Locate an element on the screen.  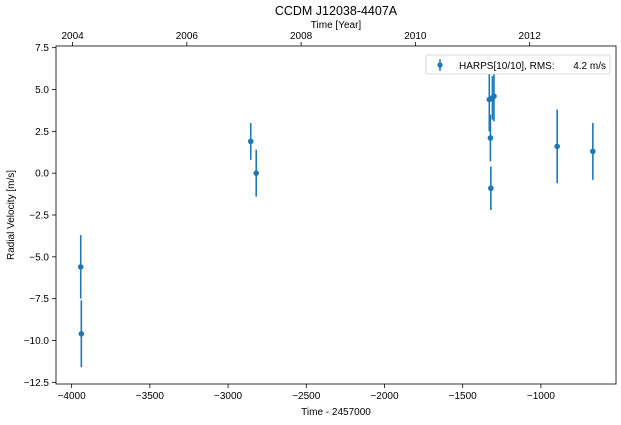
top-tick-label: 2012 is located at coordinates (530, 36).